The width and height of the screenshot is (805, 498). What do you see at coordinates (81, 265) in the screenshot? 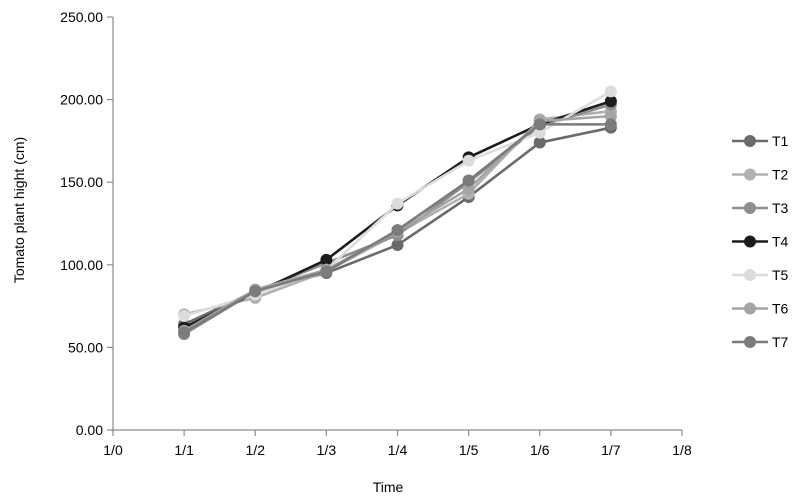
I see `y-tick-label: 100.00` at bounding box center [81, 265].